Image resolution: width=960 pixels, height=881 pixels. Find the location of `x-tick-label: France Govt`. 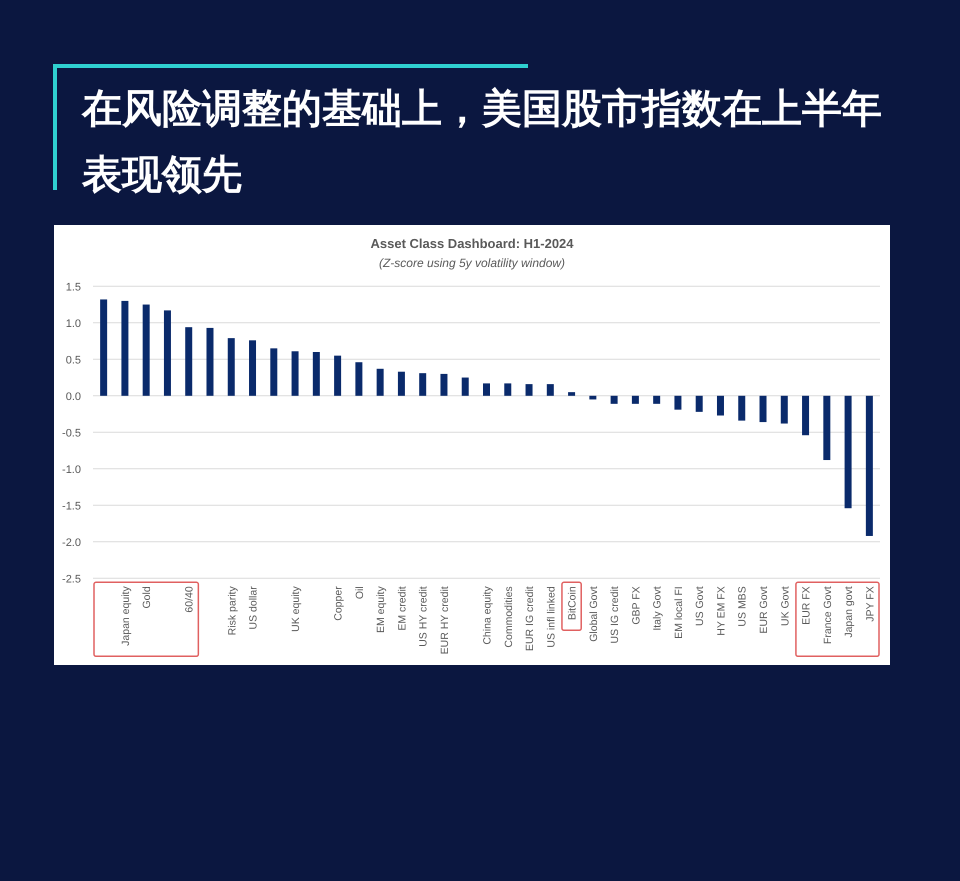

x-tick-label: France Govt is located at coordinates (828, 615).